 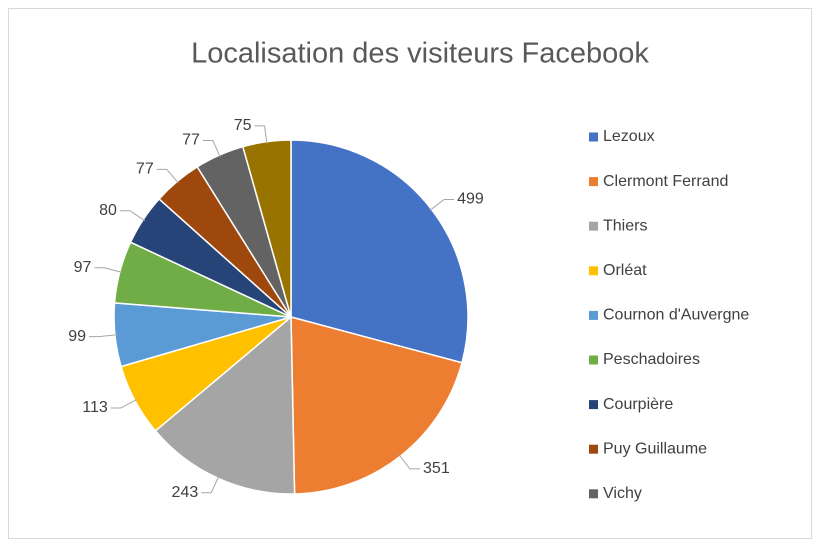 What do you see at coordinates (638, 404) in the screenshot?
I see `legend-label: Courpière` at bounding box center [638, 404].